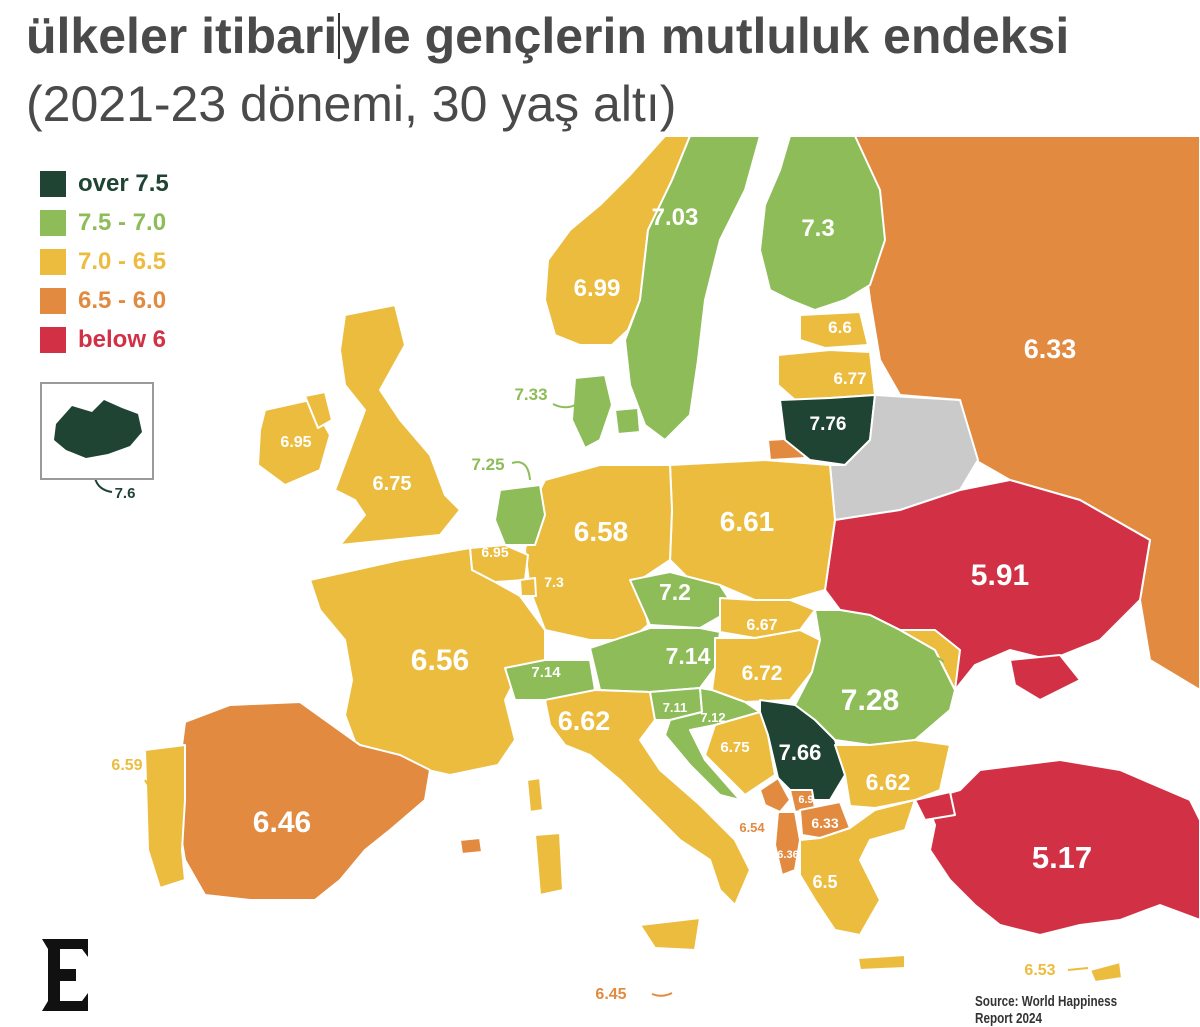  Describe the element at coordinates (530, 394) in the screenshot. I see `value-label-denmark: 7.33` at that location.